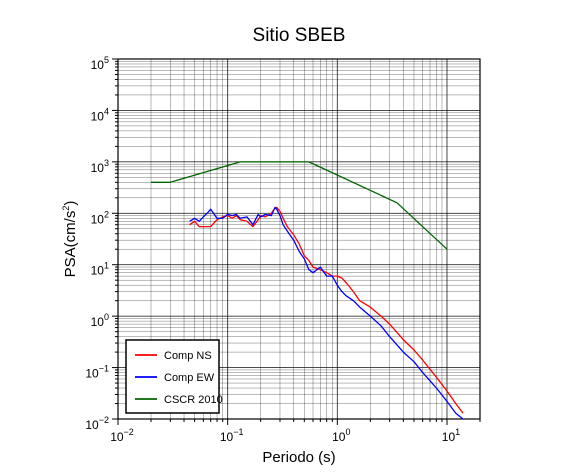 The height and width of the screenshot is (475, 586). Describe the element at coordinates (66, 208) in the screenshot. I see `y-axis-label-exponent: 2` at that location.